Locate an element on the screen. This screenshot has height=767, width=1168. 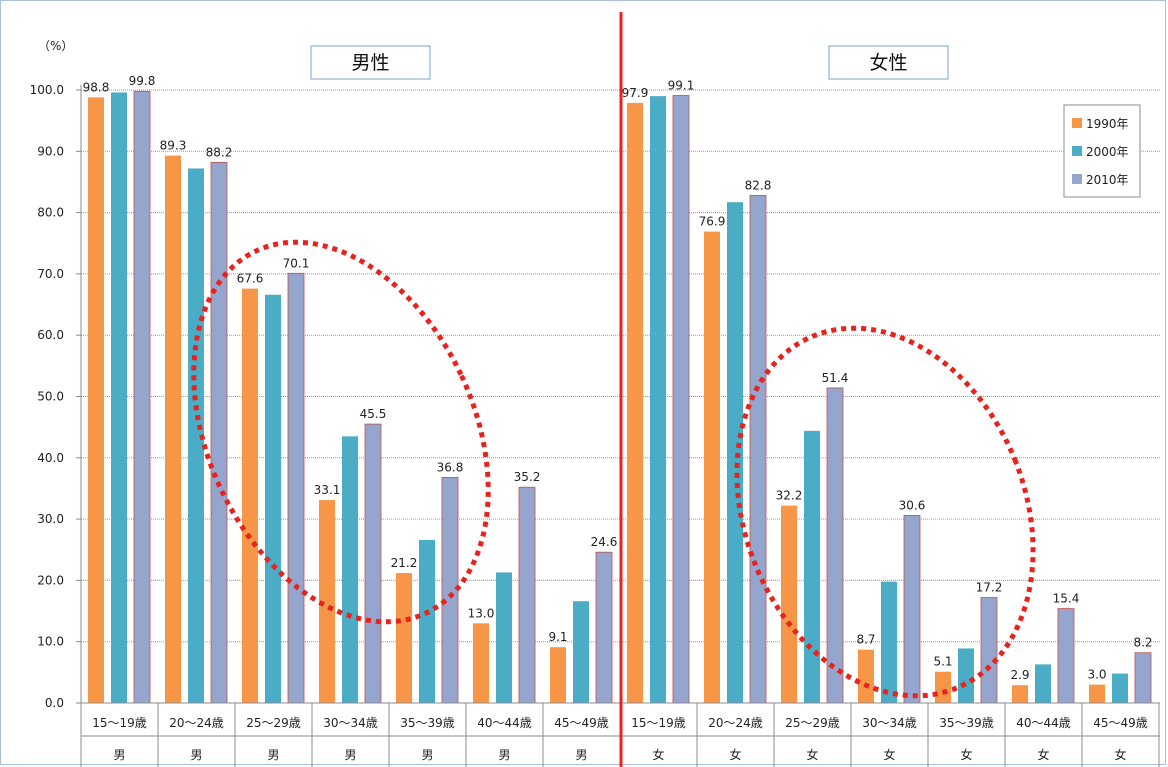
data-label: 3.0 is located at coordinates (1096, 675).